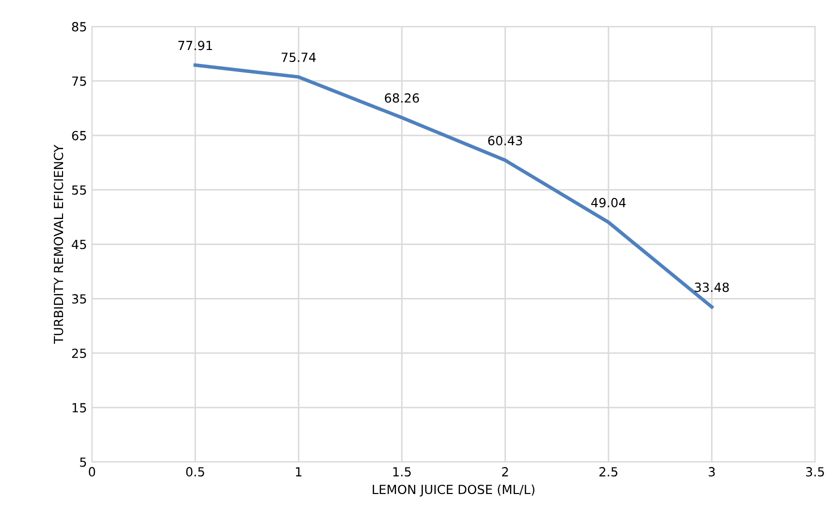 Image resolution: width=836 pixels, height=531 pixels. Describe the element at coordinates (505, 141) in the screenshot. I see `data-label: 60.43` at that location.